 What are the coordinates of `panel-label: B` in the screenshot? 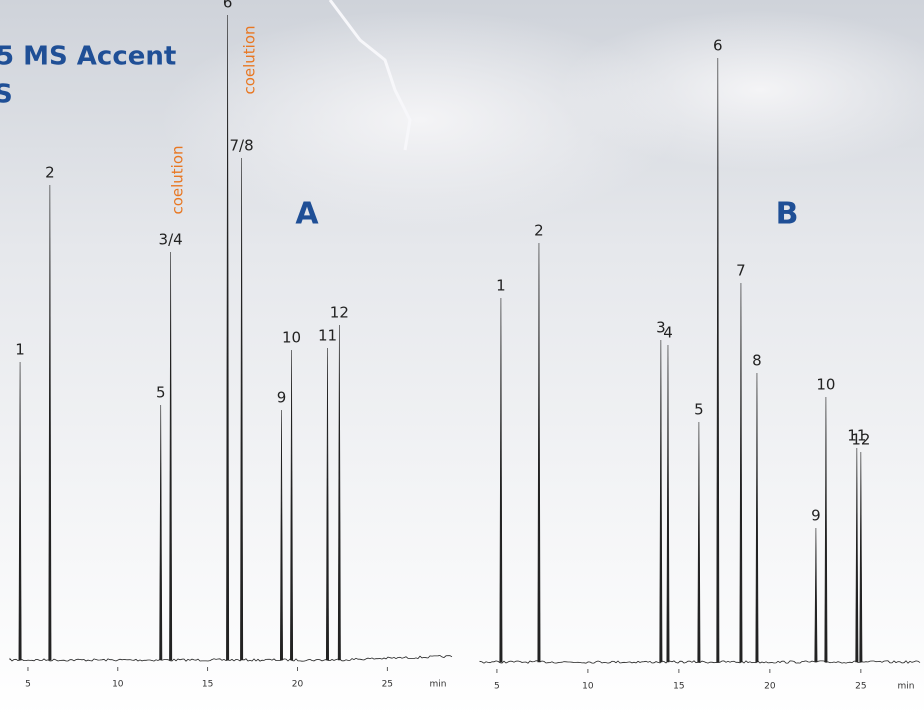 It's located at (787, 214).